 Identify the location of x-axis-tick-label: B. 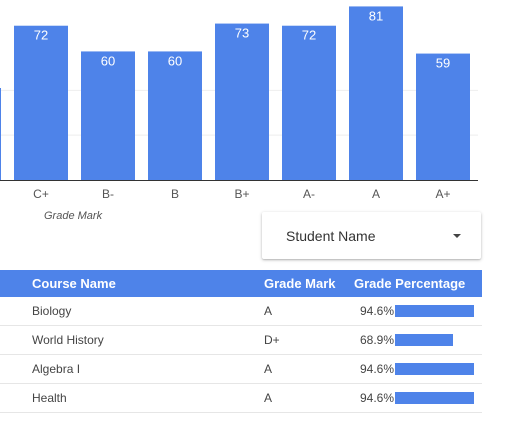
(175, 194).